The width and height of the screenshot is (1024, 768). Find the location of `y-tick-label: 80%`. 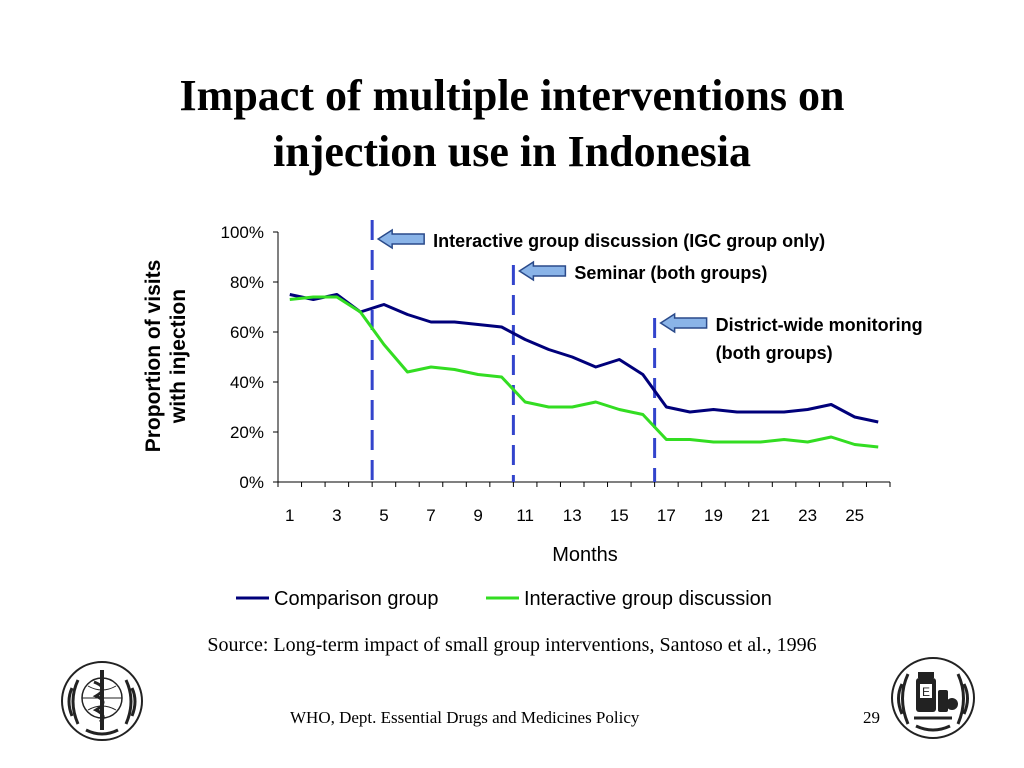

y-tick-label: 80% is located at coordinates (247, 282).